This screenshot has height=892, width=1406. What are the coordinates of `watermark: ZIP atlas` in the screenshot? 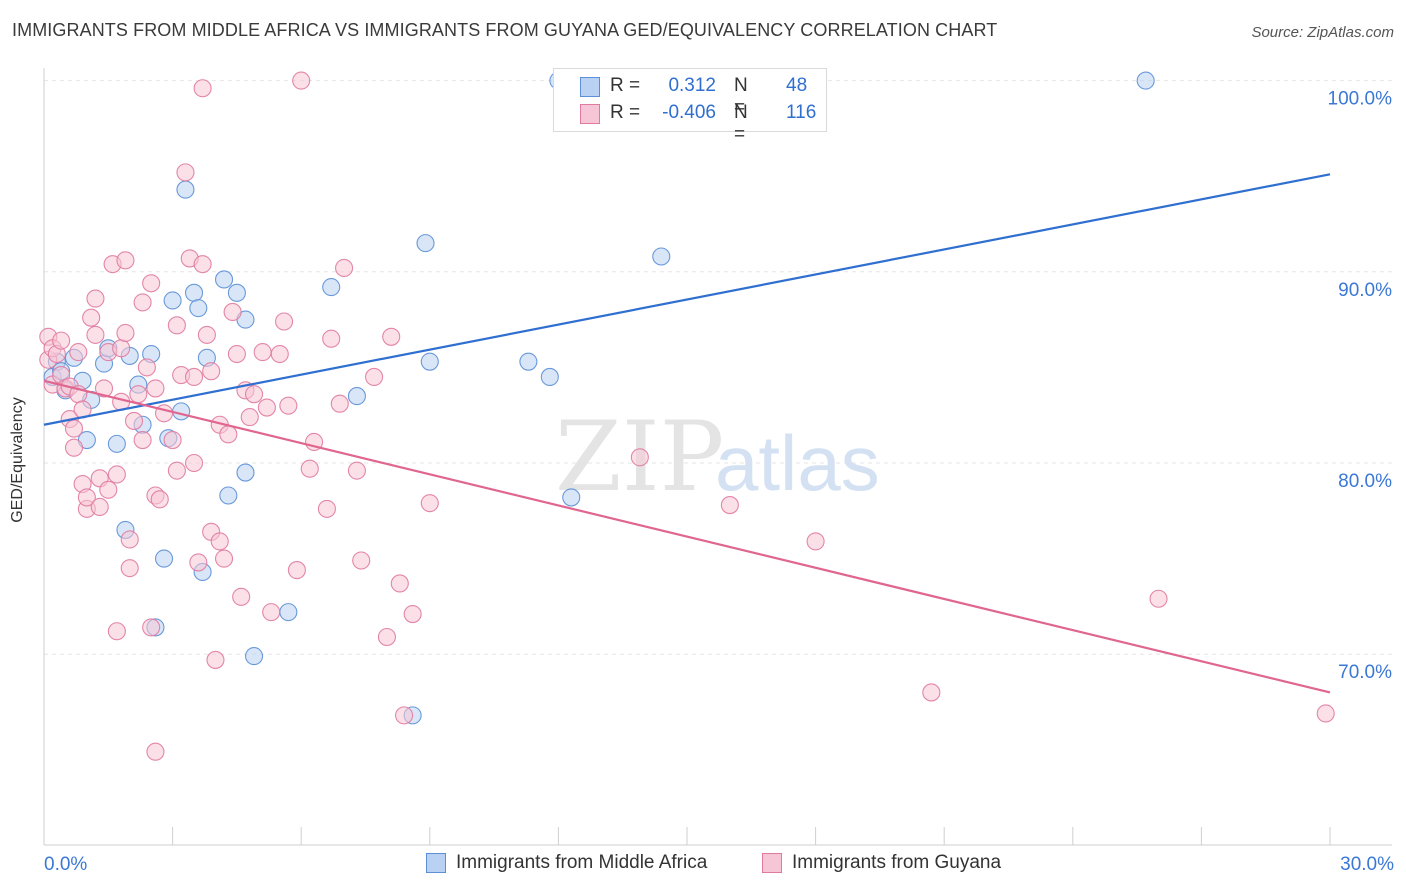 It's located at (717, 457).